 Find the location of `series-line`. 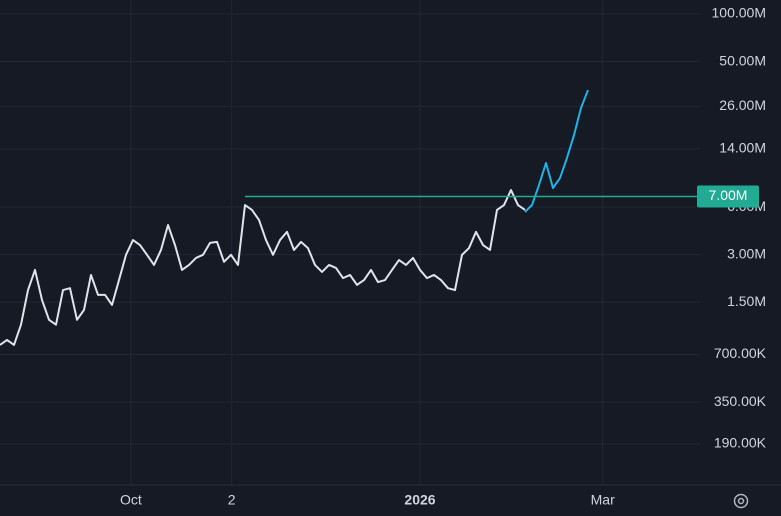

series-line is located at coordinates (556, 151).